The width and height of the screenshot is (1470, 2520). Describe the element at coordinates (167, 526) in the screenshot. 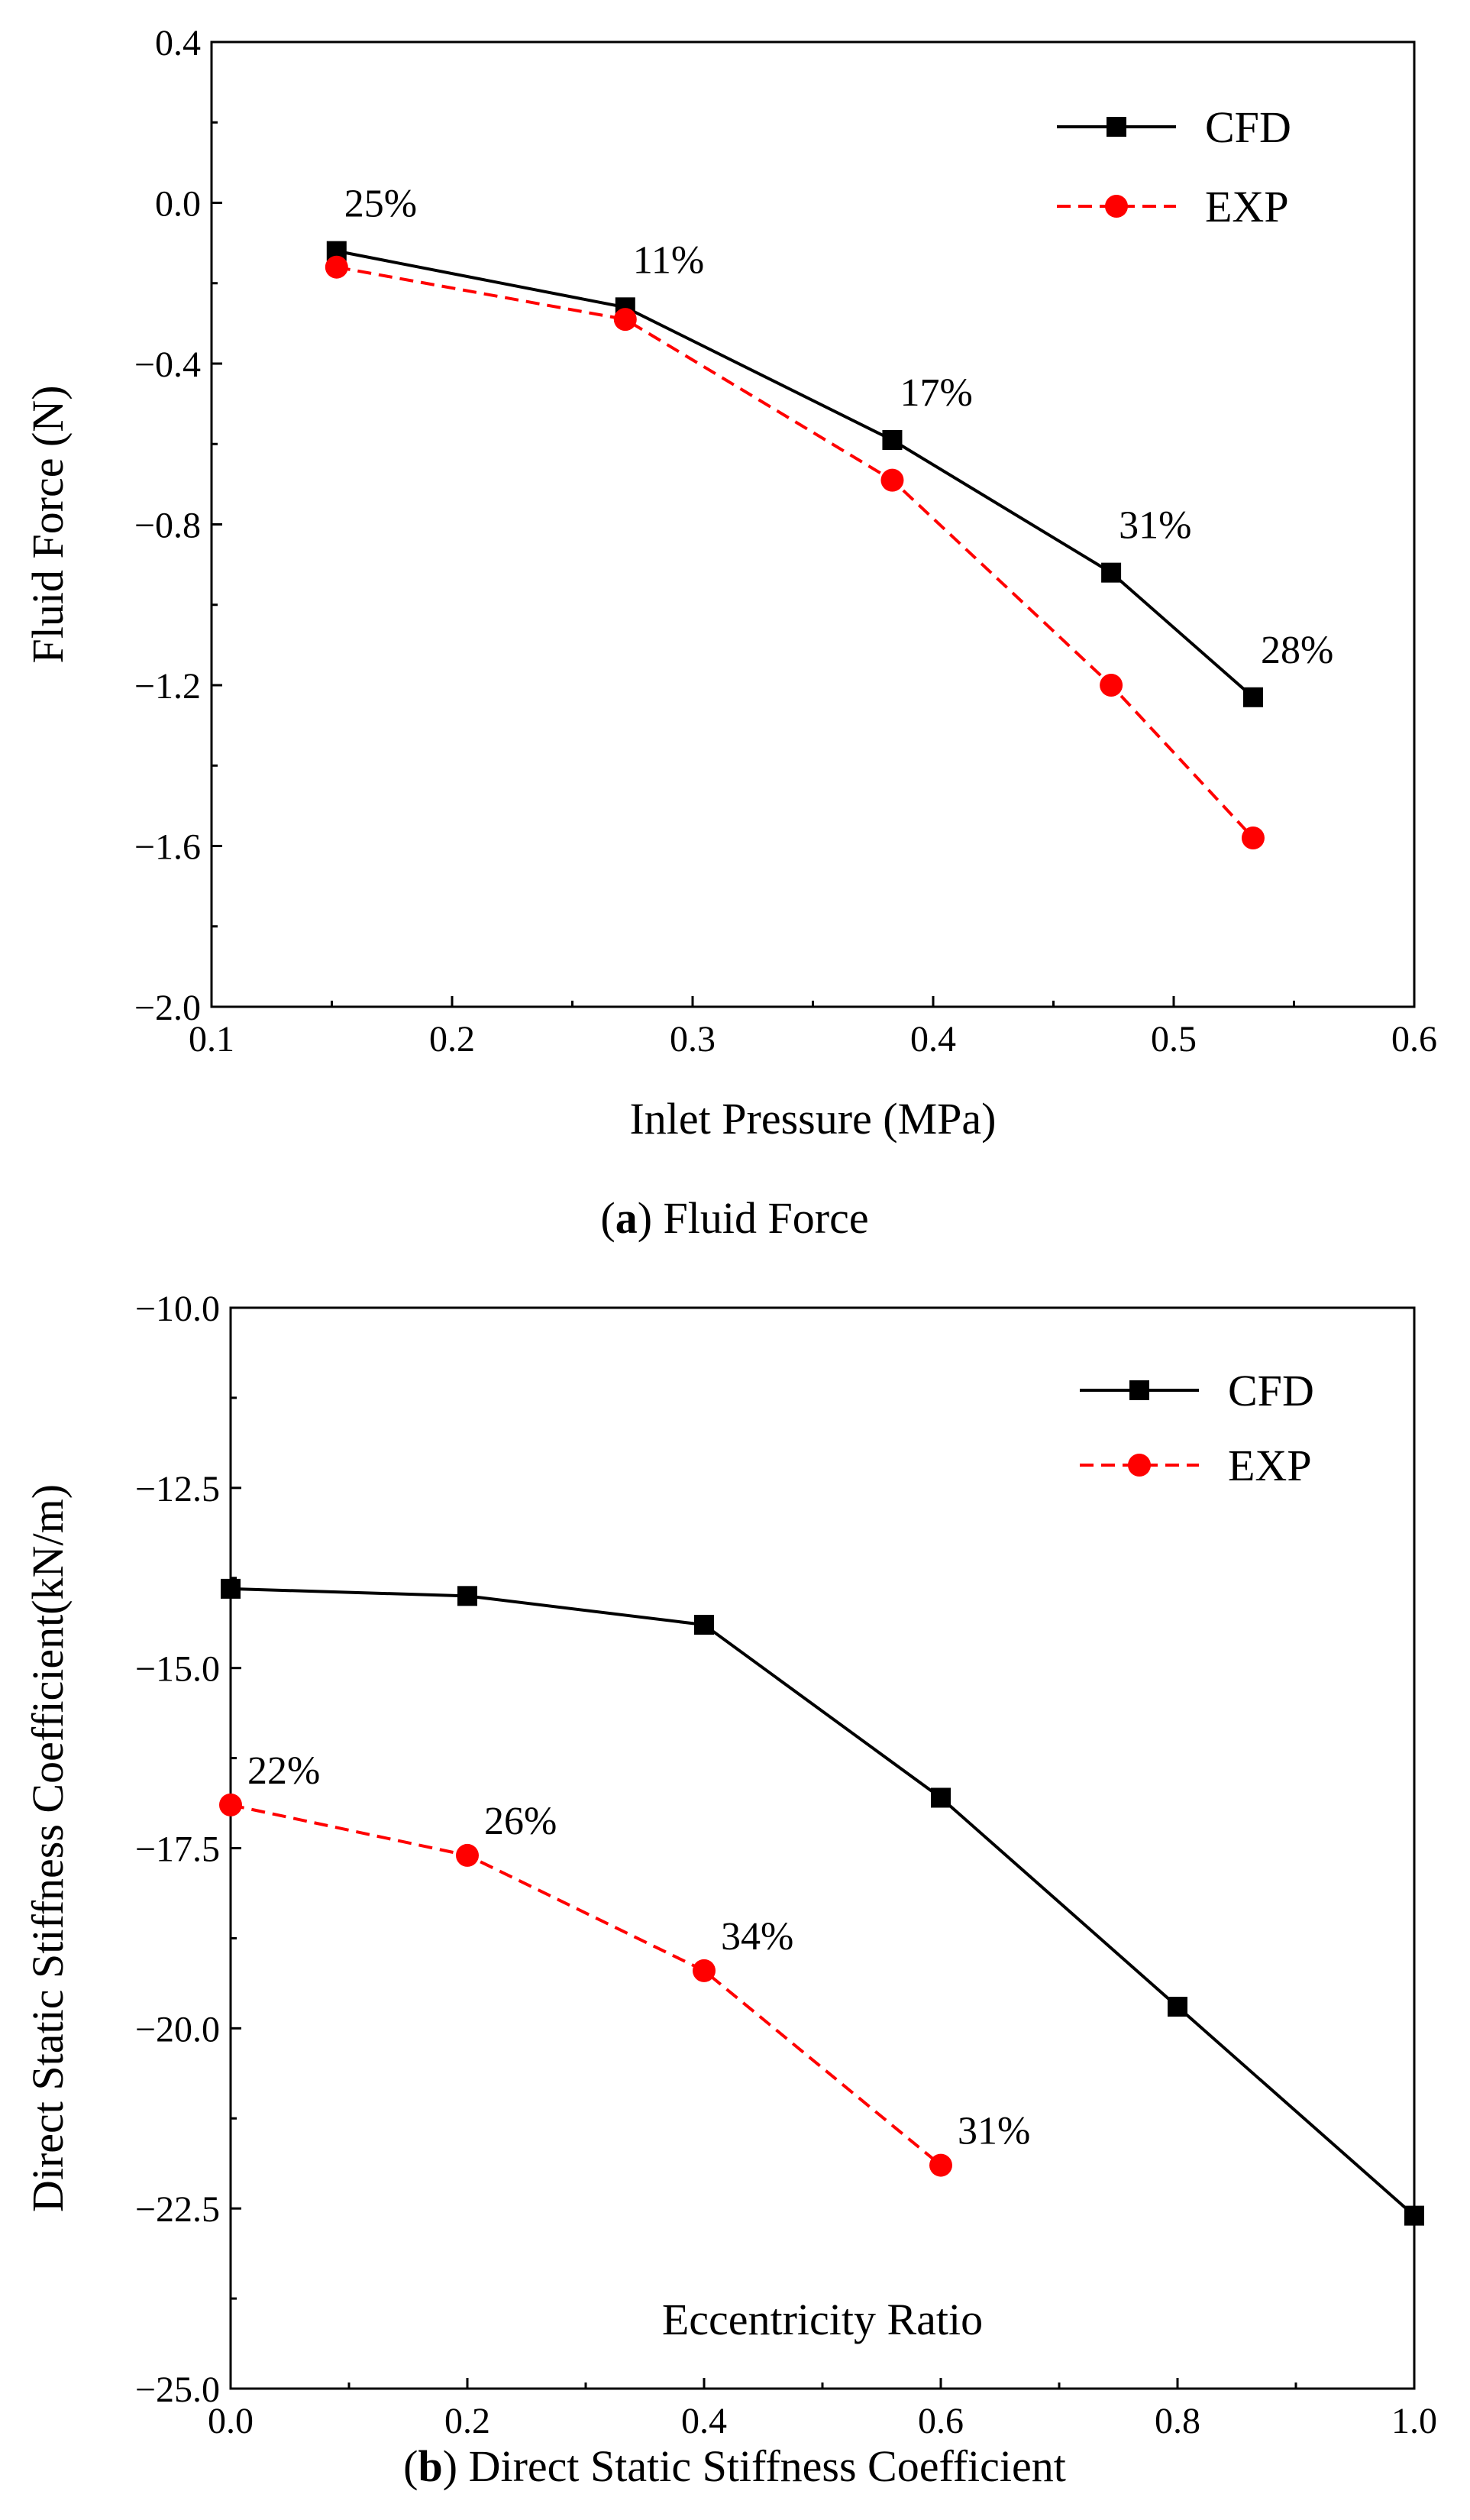

I see `y-tick-label: −0.8` at that location.